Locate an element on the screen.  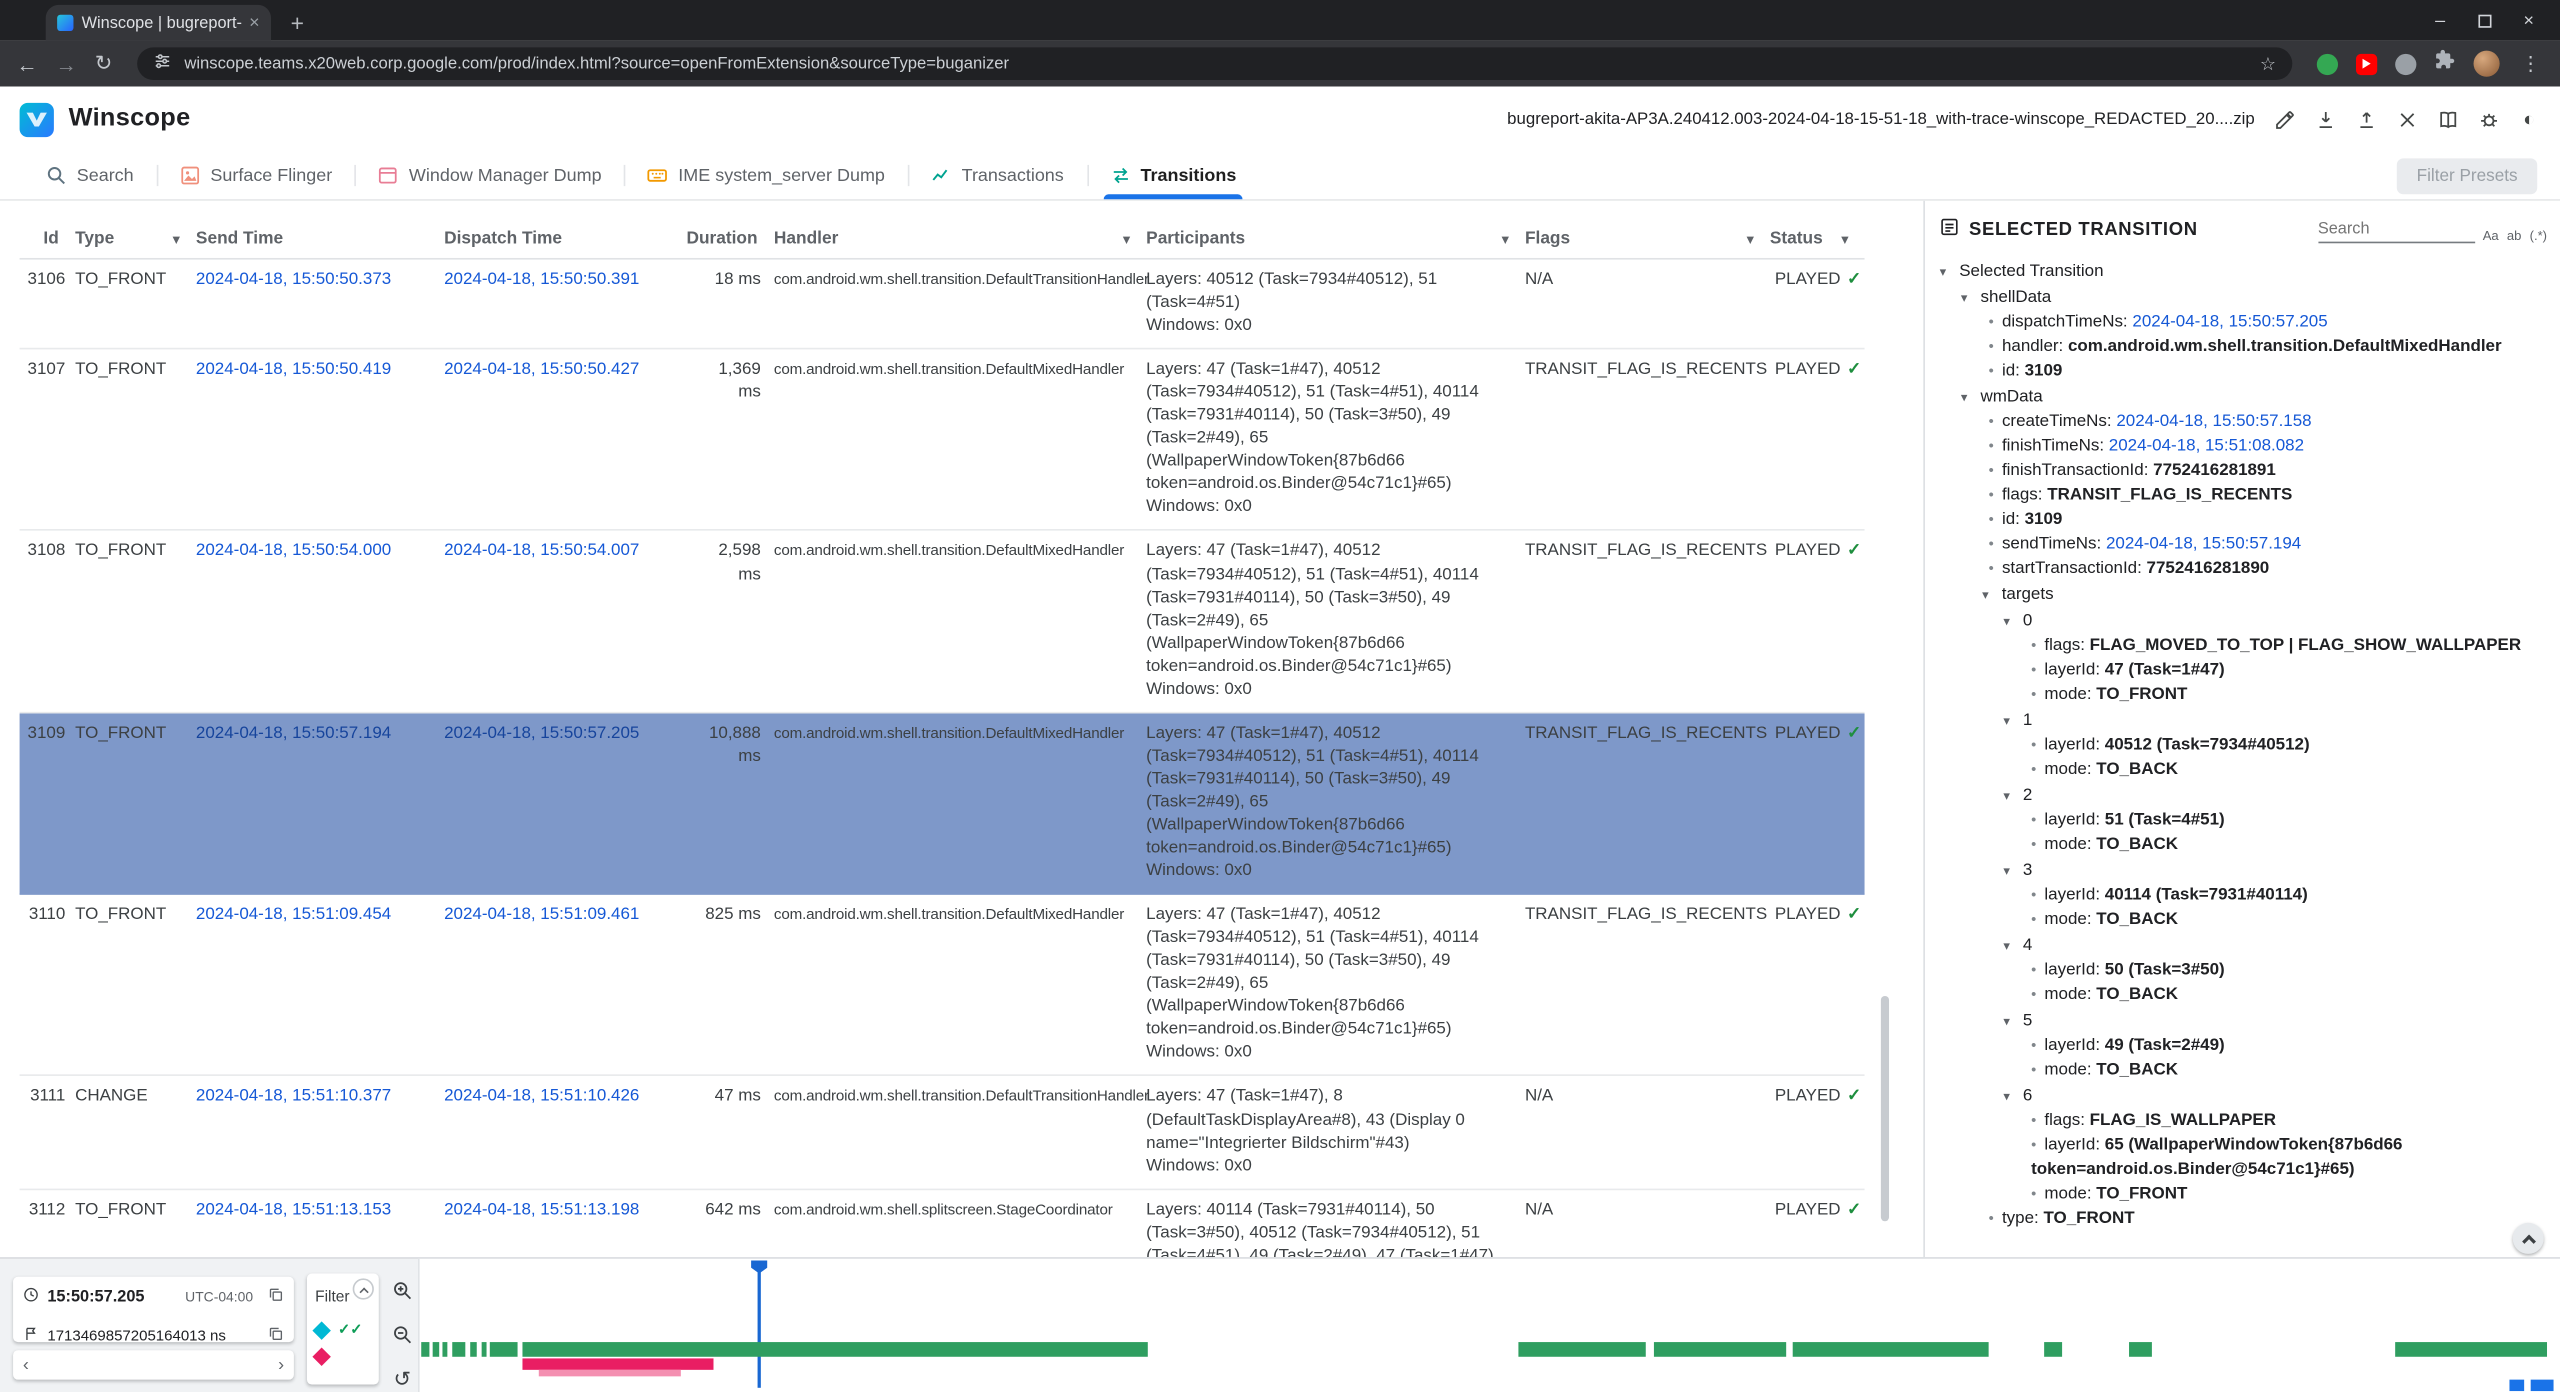
youtube-extension-icon is located at coordinates (2366, 64).